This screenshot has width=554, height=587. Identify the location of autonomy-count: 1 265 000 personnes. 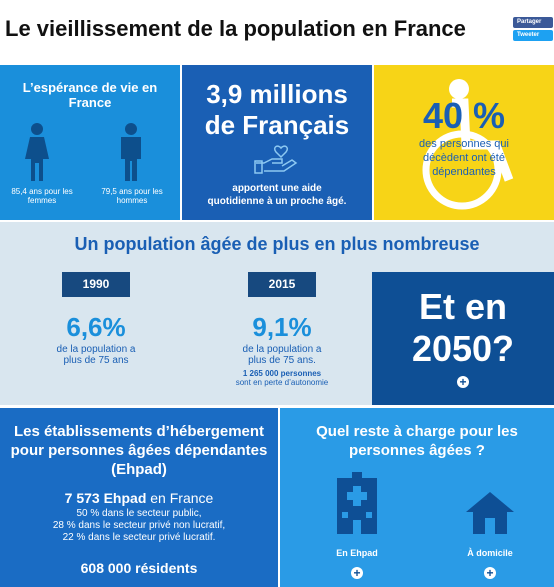
(282, 373).